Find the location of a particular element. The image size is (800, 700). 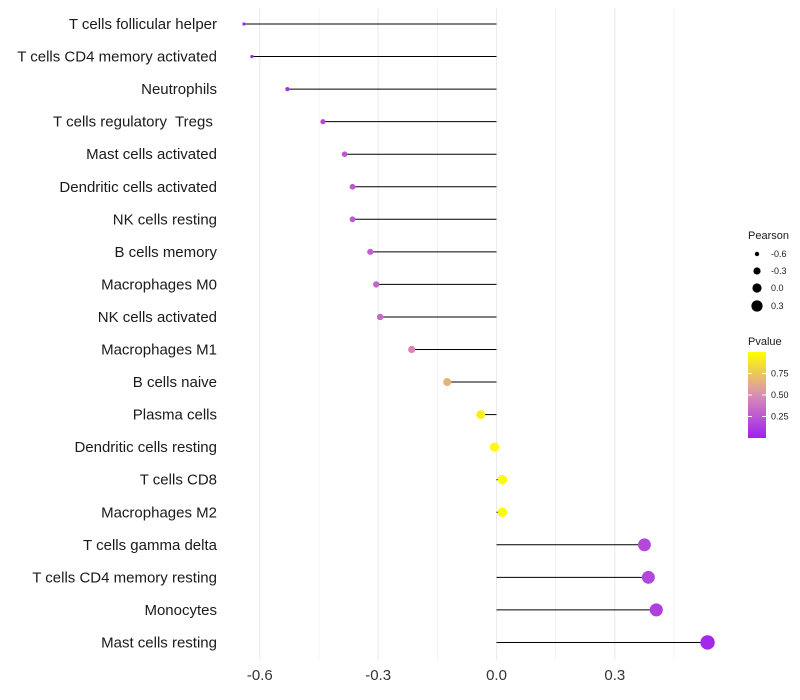

x-tick-label: 0.0 is located at coordinates (496, 675).